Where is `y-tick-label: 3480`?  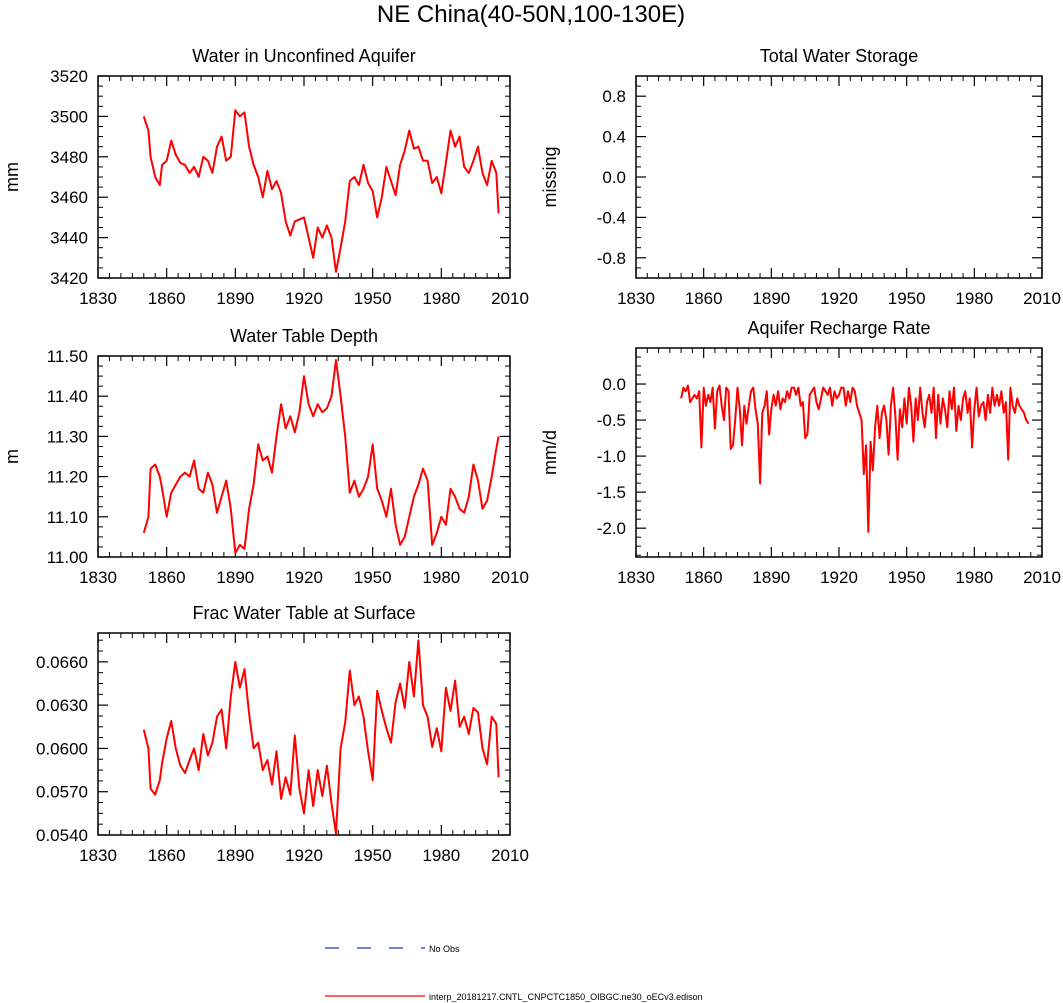 y-tick-label: 3480 is located at coordinates (69, 157).